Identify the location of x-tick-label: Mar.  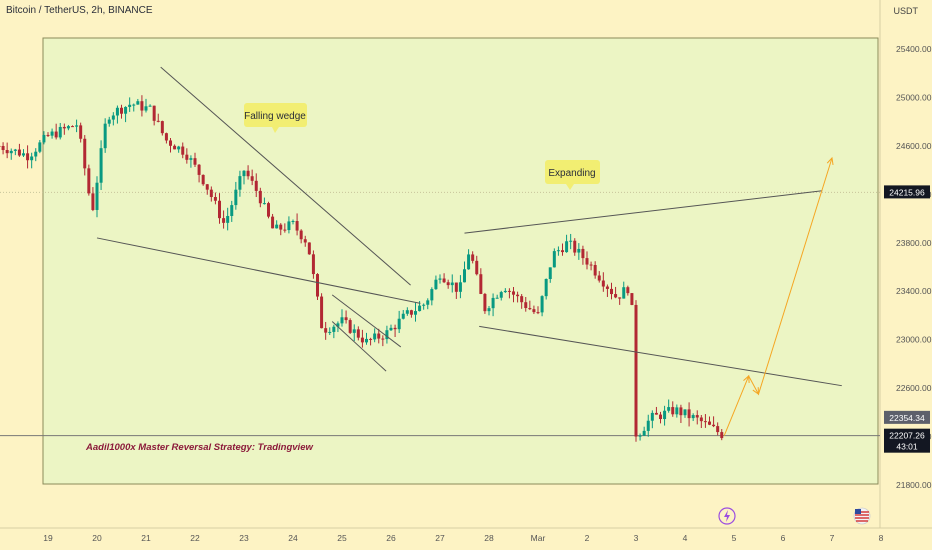
(538, 538).